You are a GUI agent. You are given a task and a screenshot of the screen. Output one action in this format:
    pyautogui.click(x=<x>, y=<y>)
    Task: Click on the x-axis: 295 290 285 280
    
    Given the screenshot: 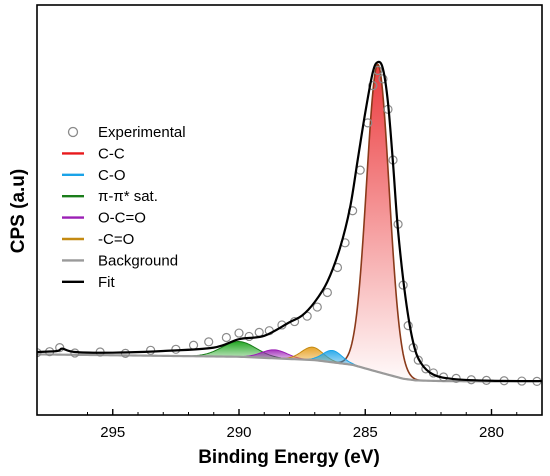 What is the action you would take?
    pyautogui.click(x=302, y=425)
    